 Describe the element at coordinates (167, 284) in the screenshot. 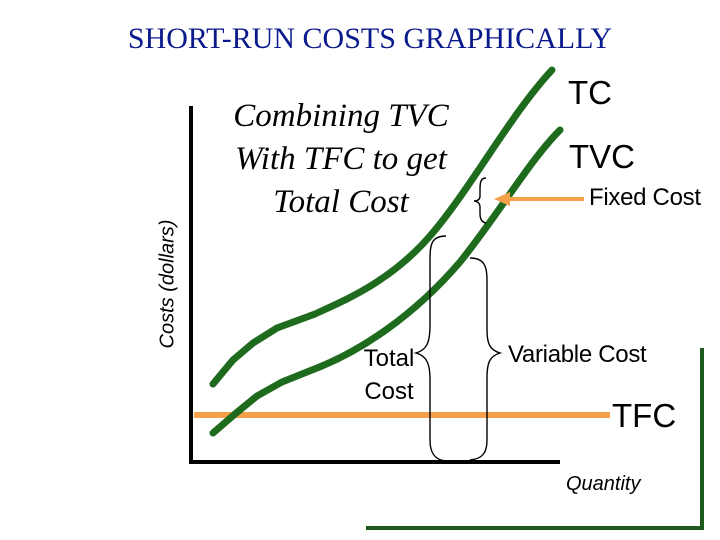

I see `y-axis-label: Costs (dollars)` at that location.